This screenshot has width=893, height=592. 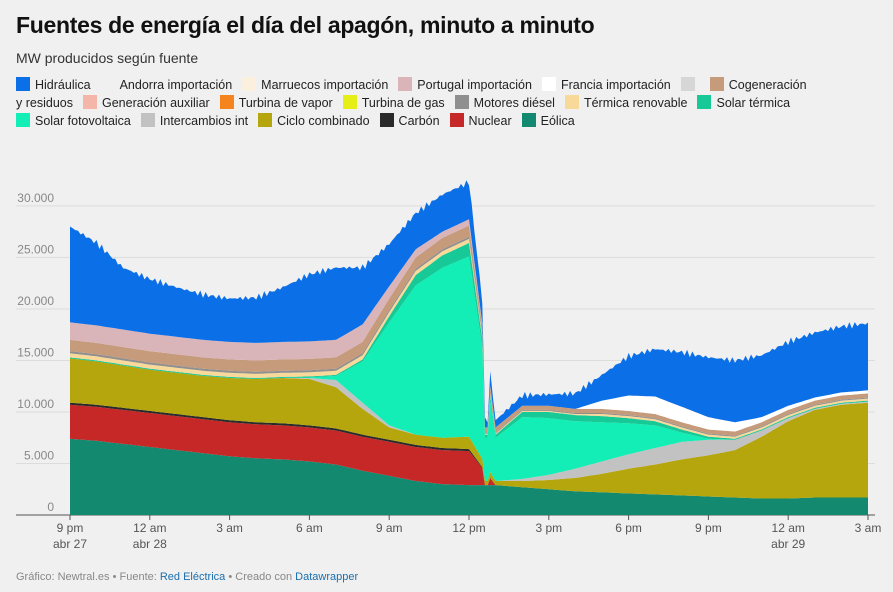 What do you see at coordinates (35, 301) in the screenshot?
I see `y-tick-label: 20.000` at bounding box center [35, 301].